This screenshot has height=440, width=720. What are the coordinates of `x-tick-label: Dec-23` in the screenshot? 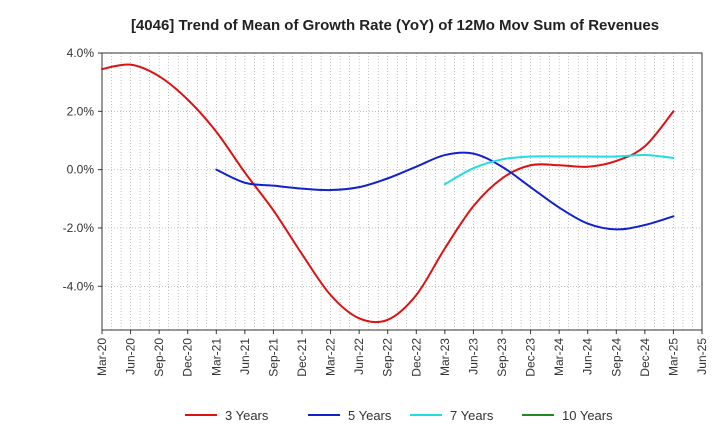 It's located at (531, 357).